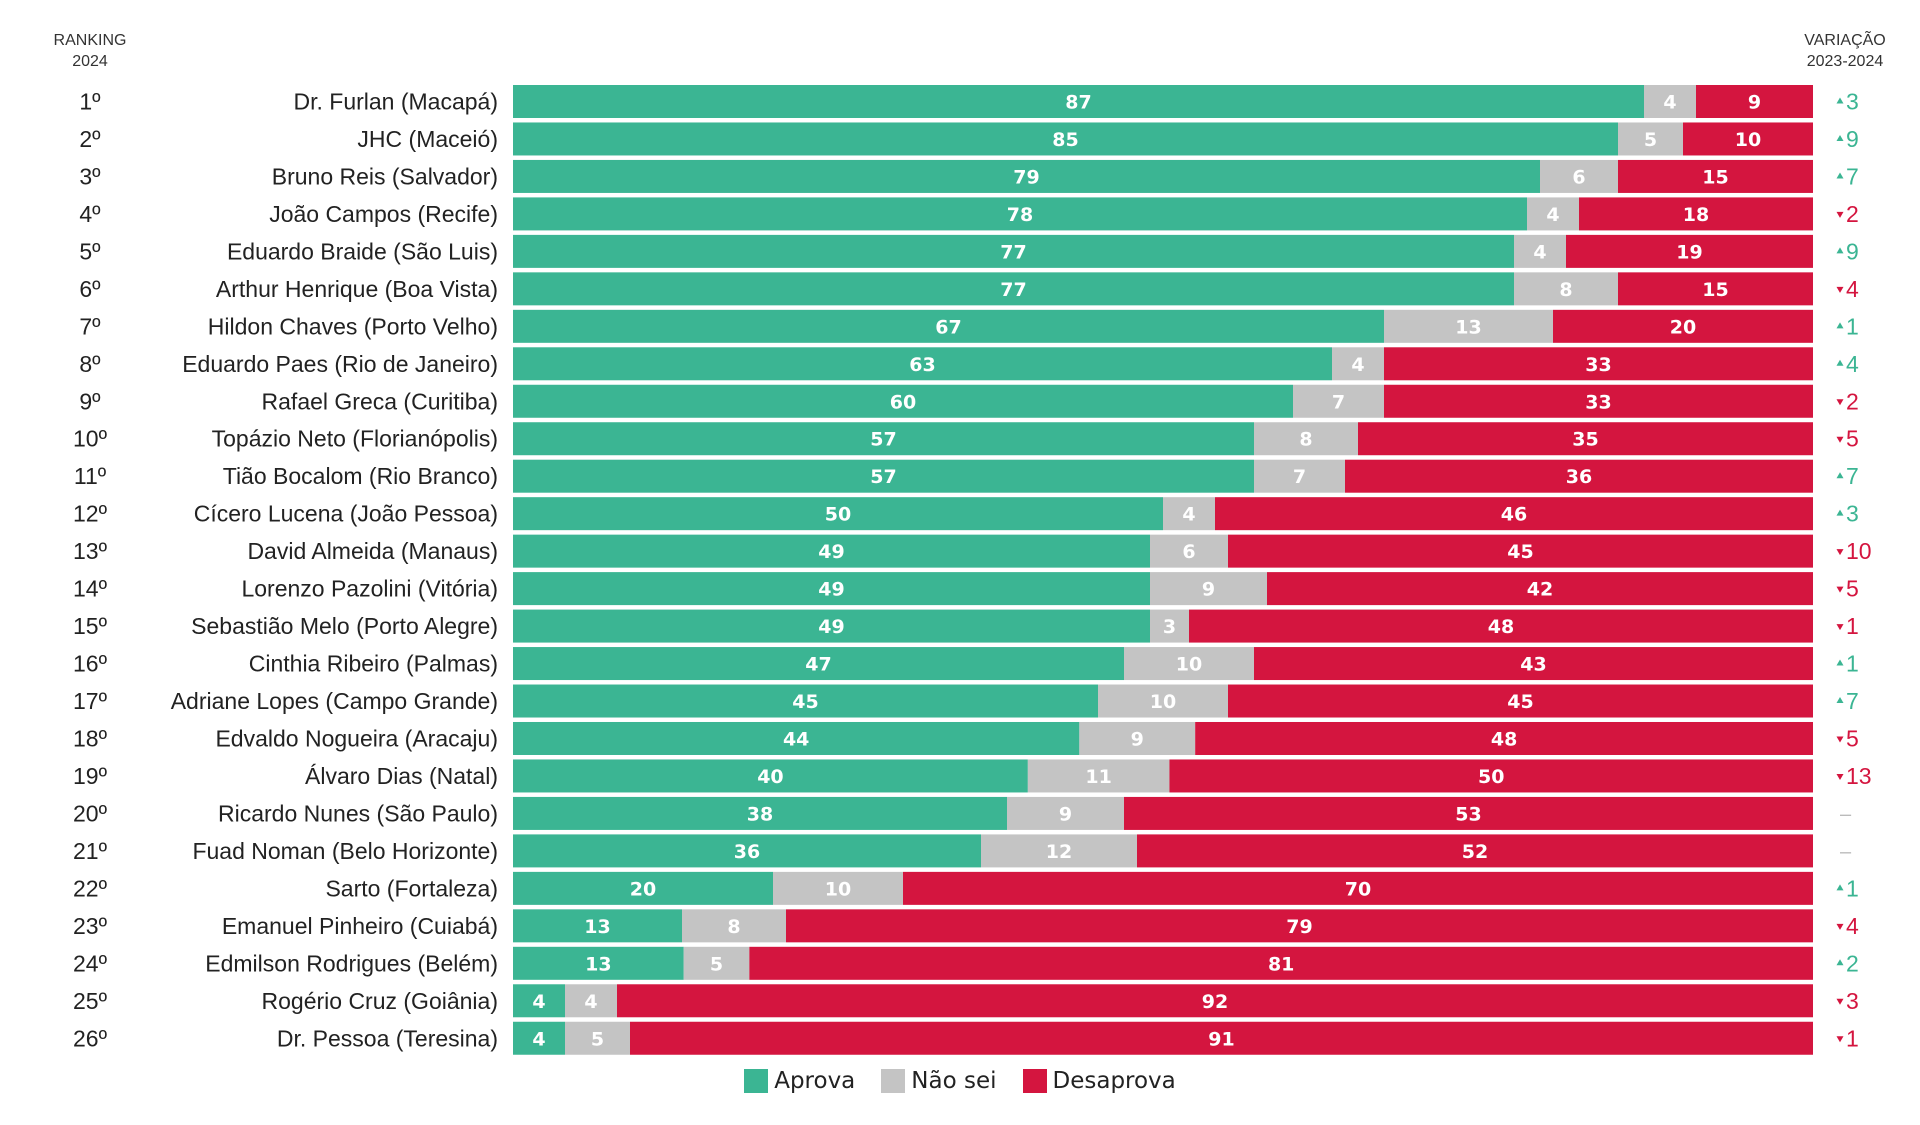 The width and height of the screenshot is (1920, 1125). I want to click on value-label-desaprova: 9, so click(1754, 103).